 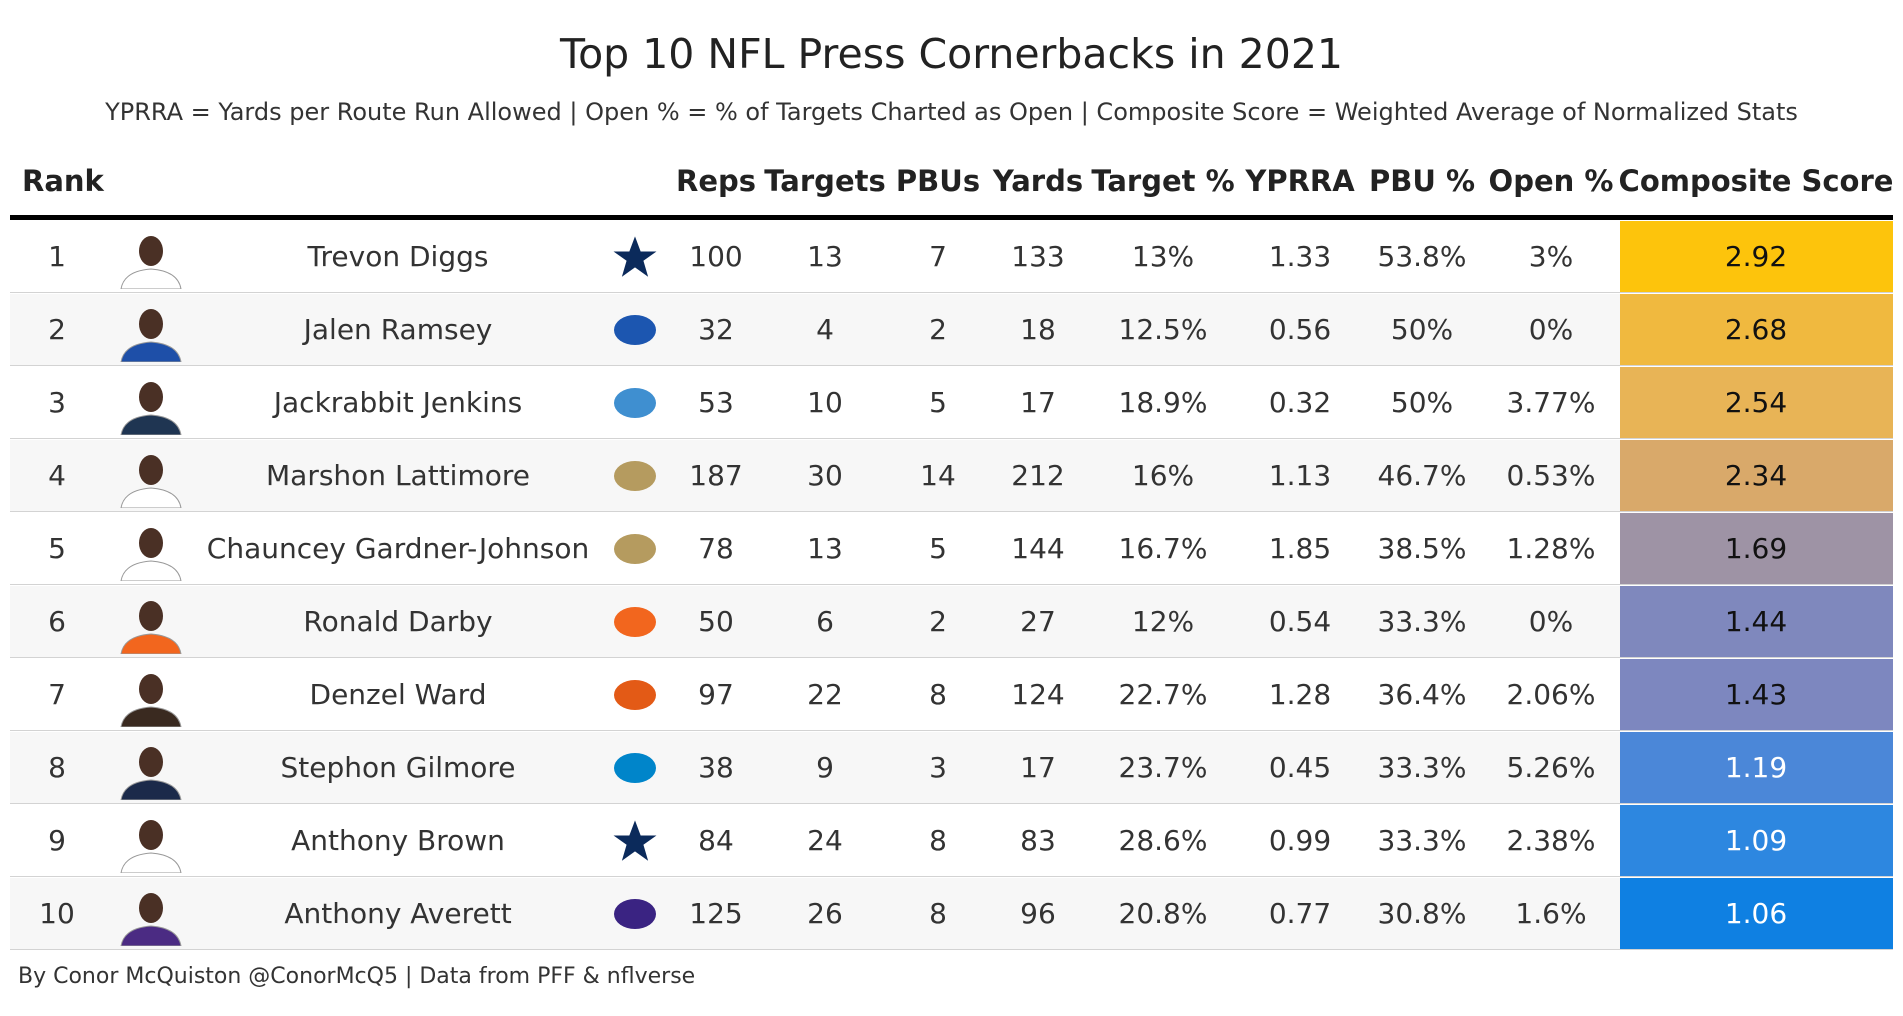 I want to click on cell-text: 0.45, so click(x=1300, y=767).